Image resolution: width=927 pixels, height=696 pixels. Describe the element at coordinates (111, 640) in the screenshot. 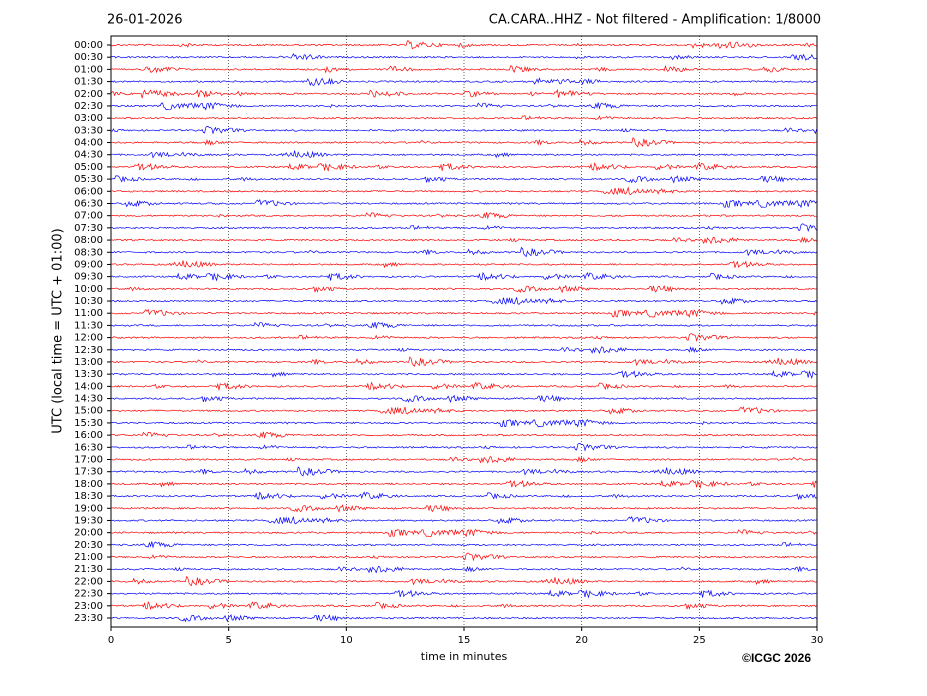

I see `x-tick-label: 0` at that location.